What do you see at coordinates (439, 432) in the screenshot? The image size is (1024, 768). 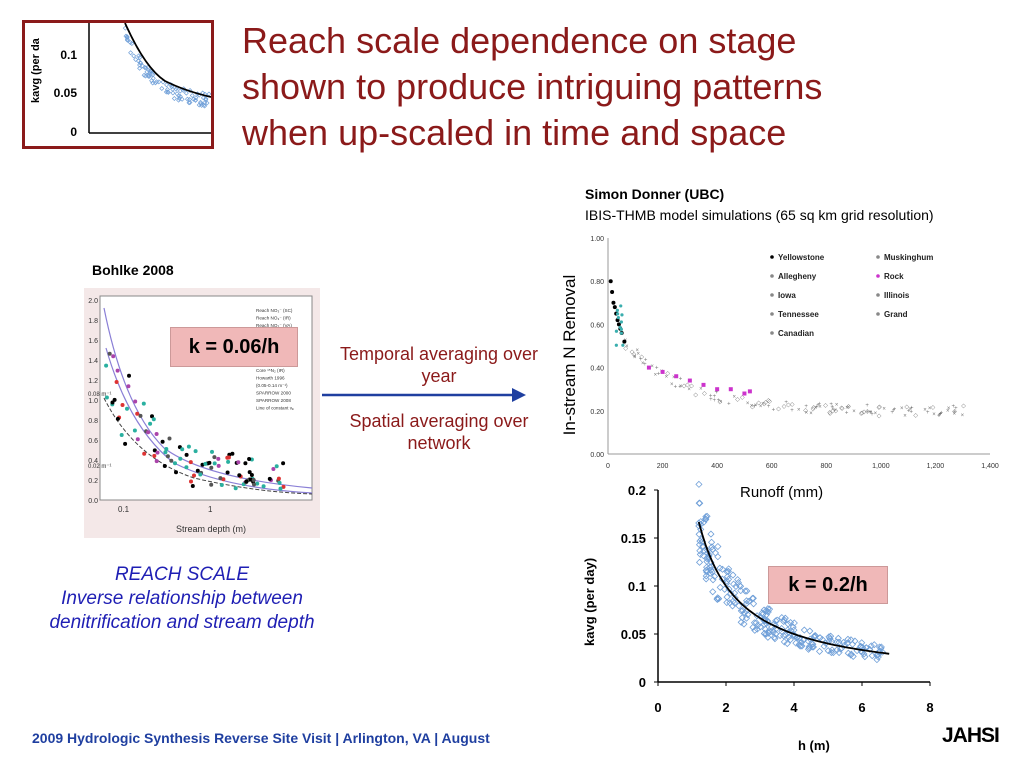 I see `spatial-averaging-text: Spatial averaging over network` at bounding box center [439, 432].